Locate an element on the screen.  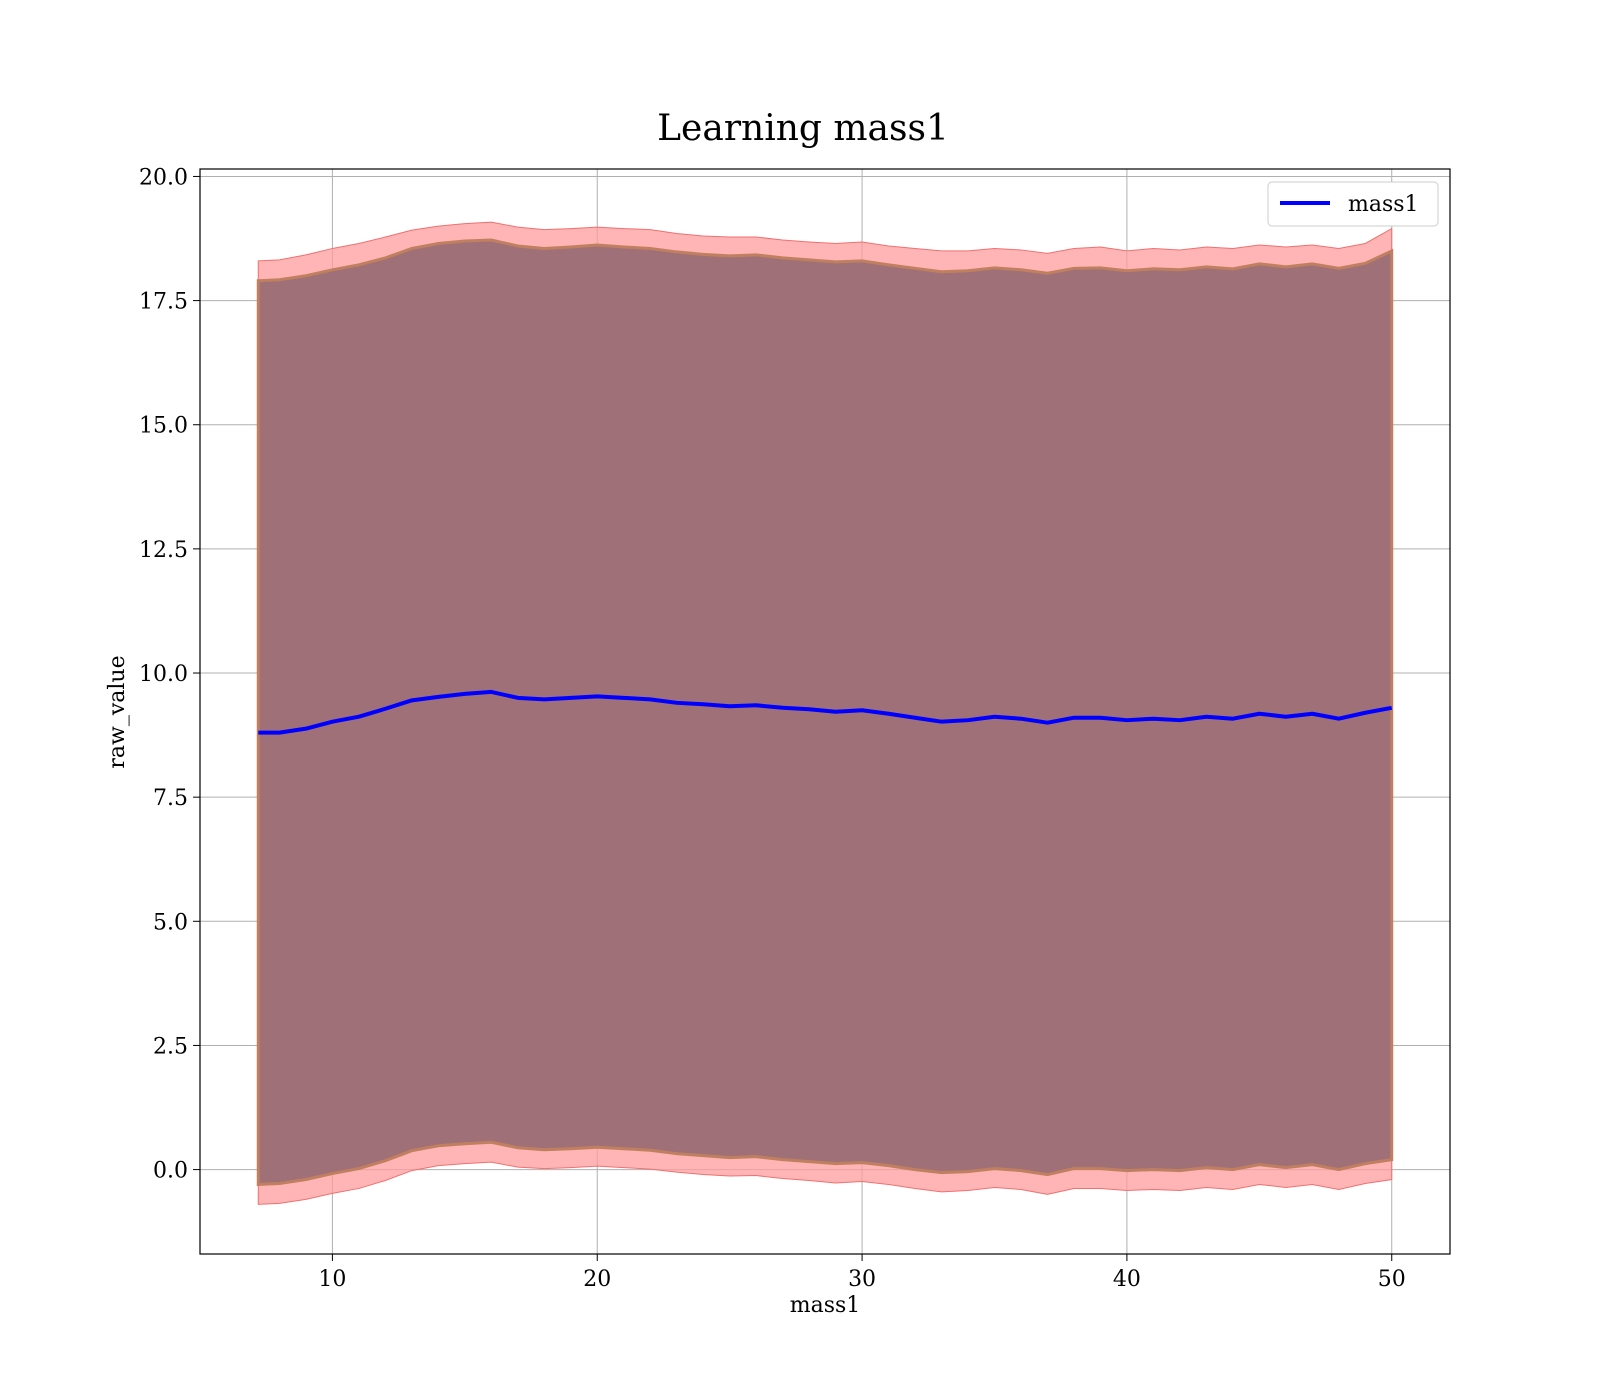
y-tick-label: 5.0 is located at coordinates (170, 922).